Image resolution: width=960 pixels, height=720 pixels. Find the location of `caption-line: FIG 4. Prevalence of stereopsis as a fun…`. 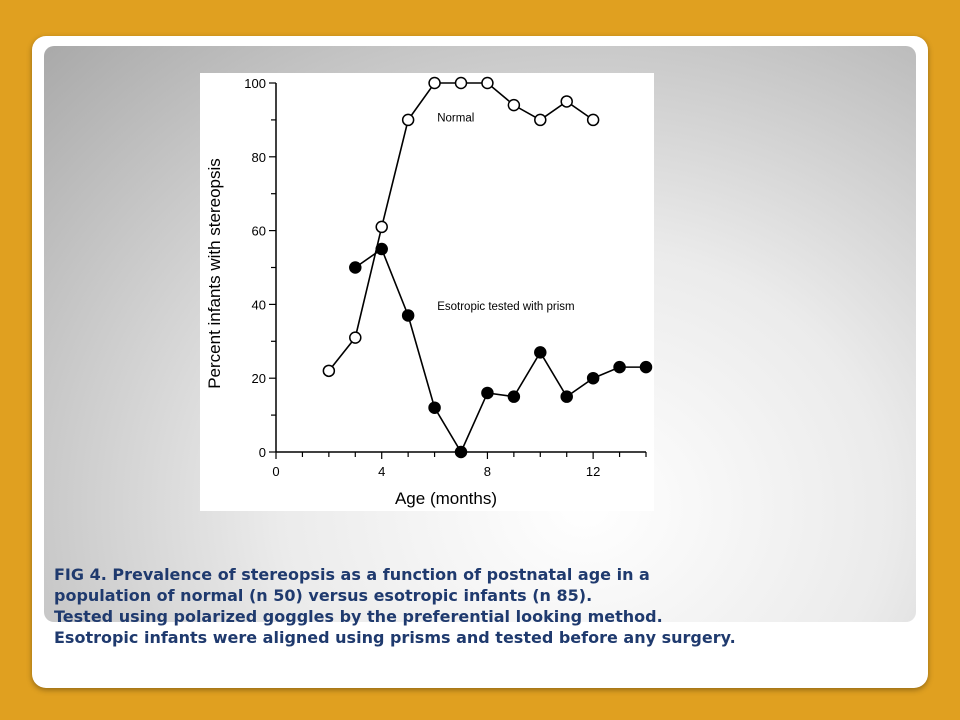

caption-line: FIG 4. Prevalence of stereopsis as a fun… is located at coordinates (352, 574).